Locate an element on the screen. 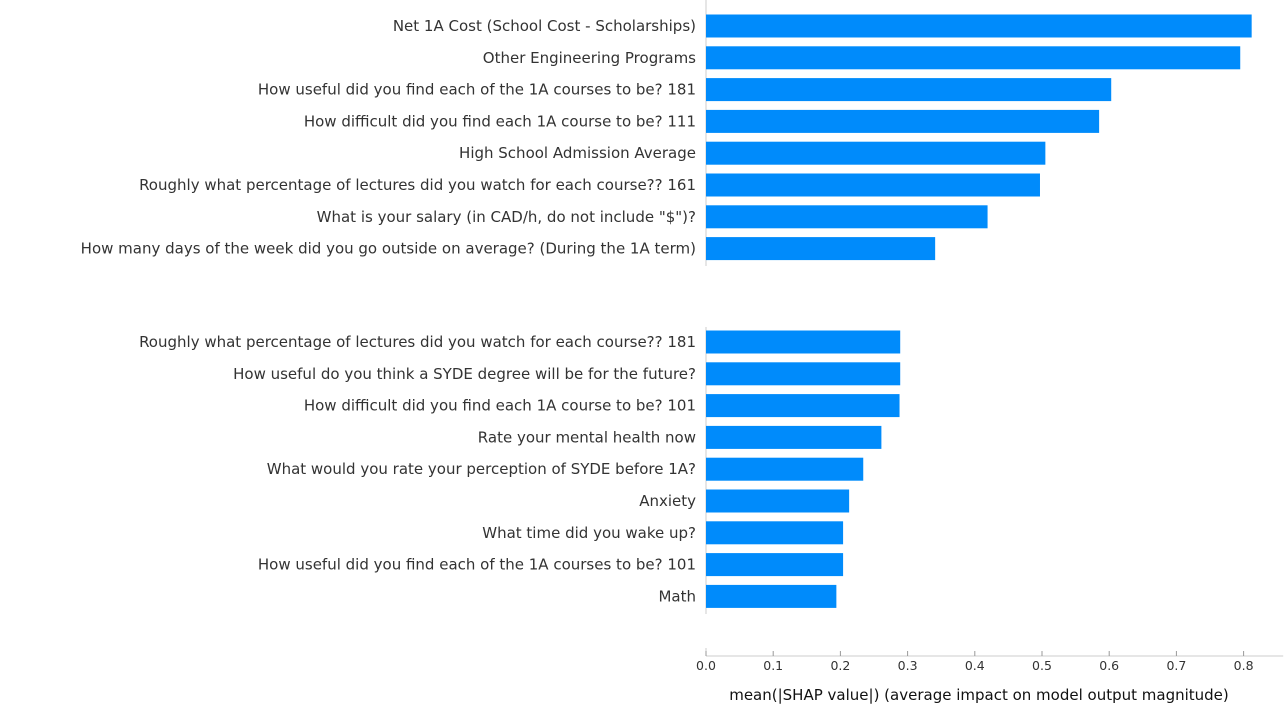 The width and height of the screenshot is (1285, 714). feature-label: High School Admission Average is located at coordinates (577, 153).